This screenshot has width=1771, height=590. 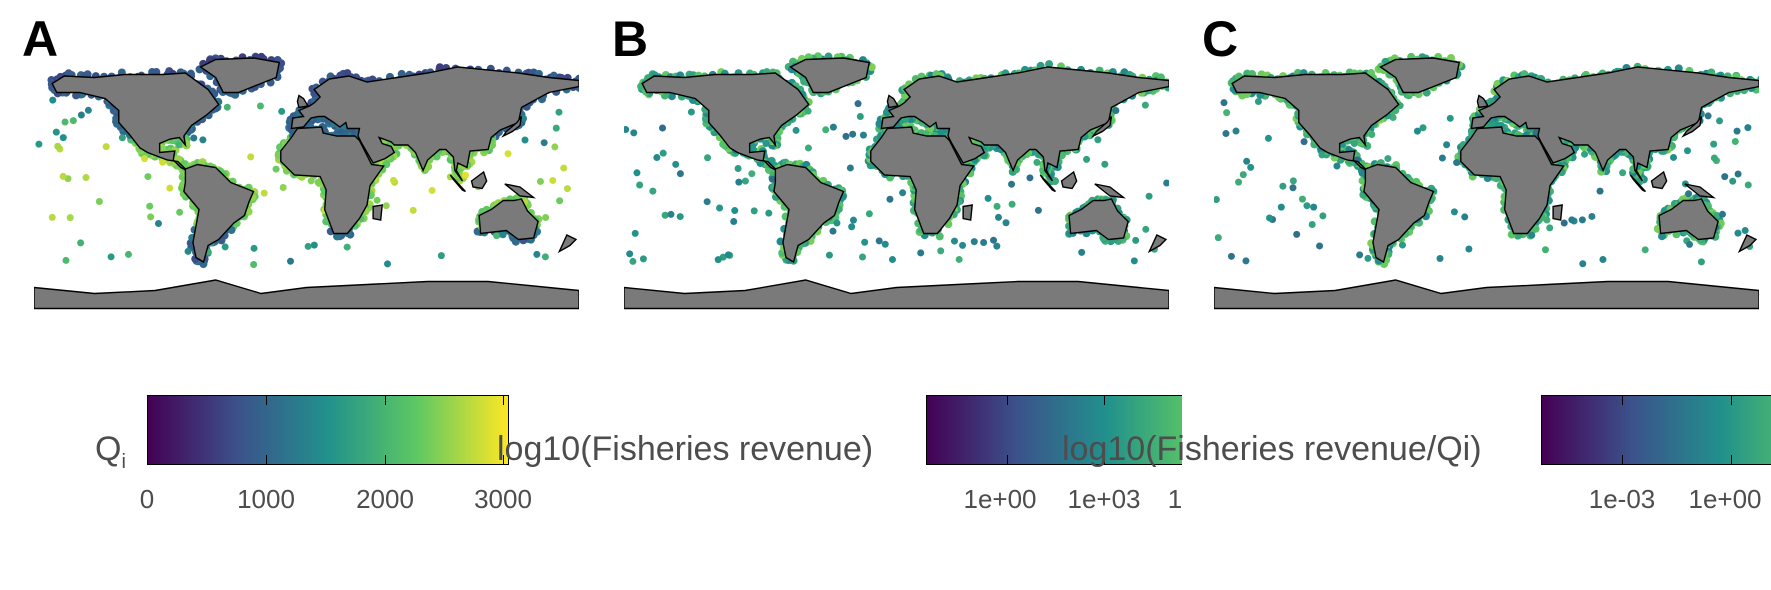 What do you see at coordinates (685, 449) in the screenshot?
I see `colorbar-b-title: log10(Fisheries revenue)` at bounding box center [685, 449].